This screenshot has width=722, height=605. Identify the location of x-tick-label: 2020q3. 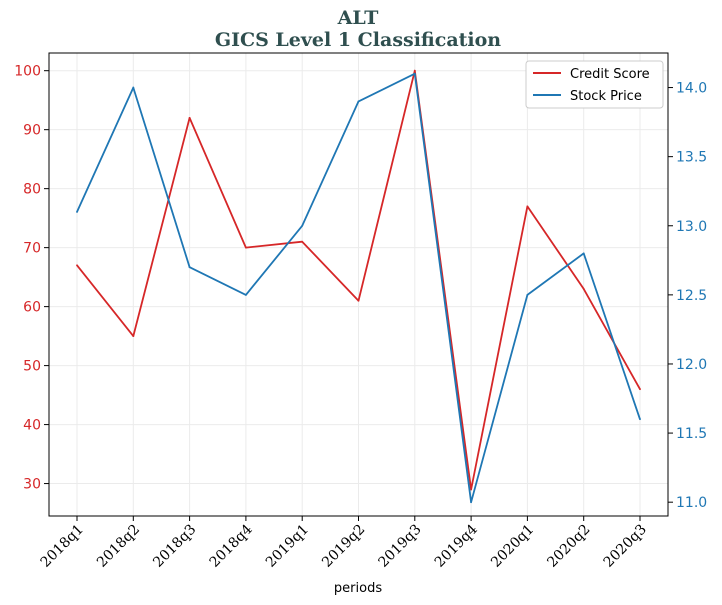
(625, 546).